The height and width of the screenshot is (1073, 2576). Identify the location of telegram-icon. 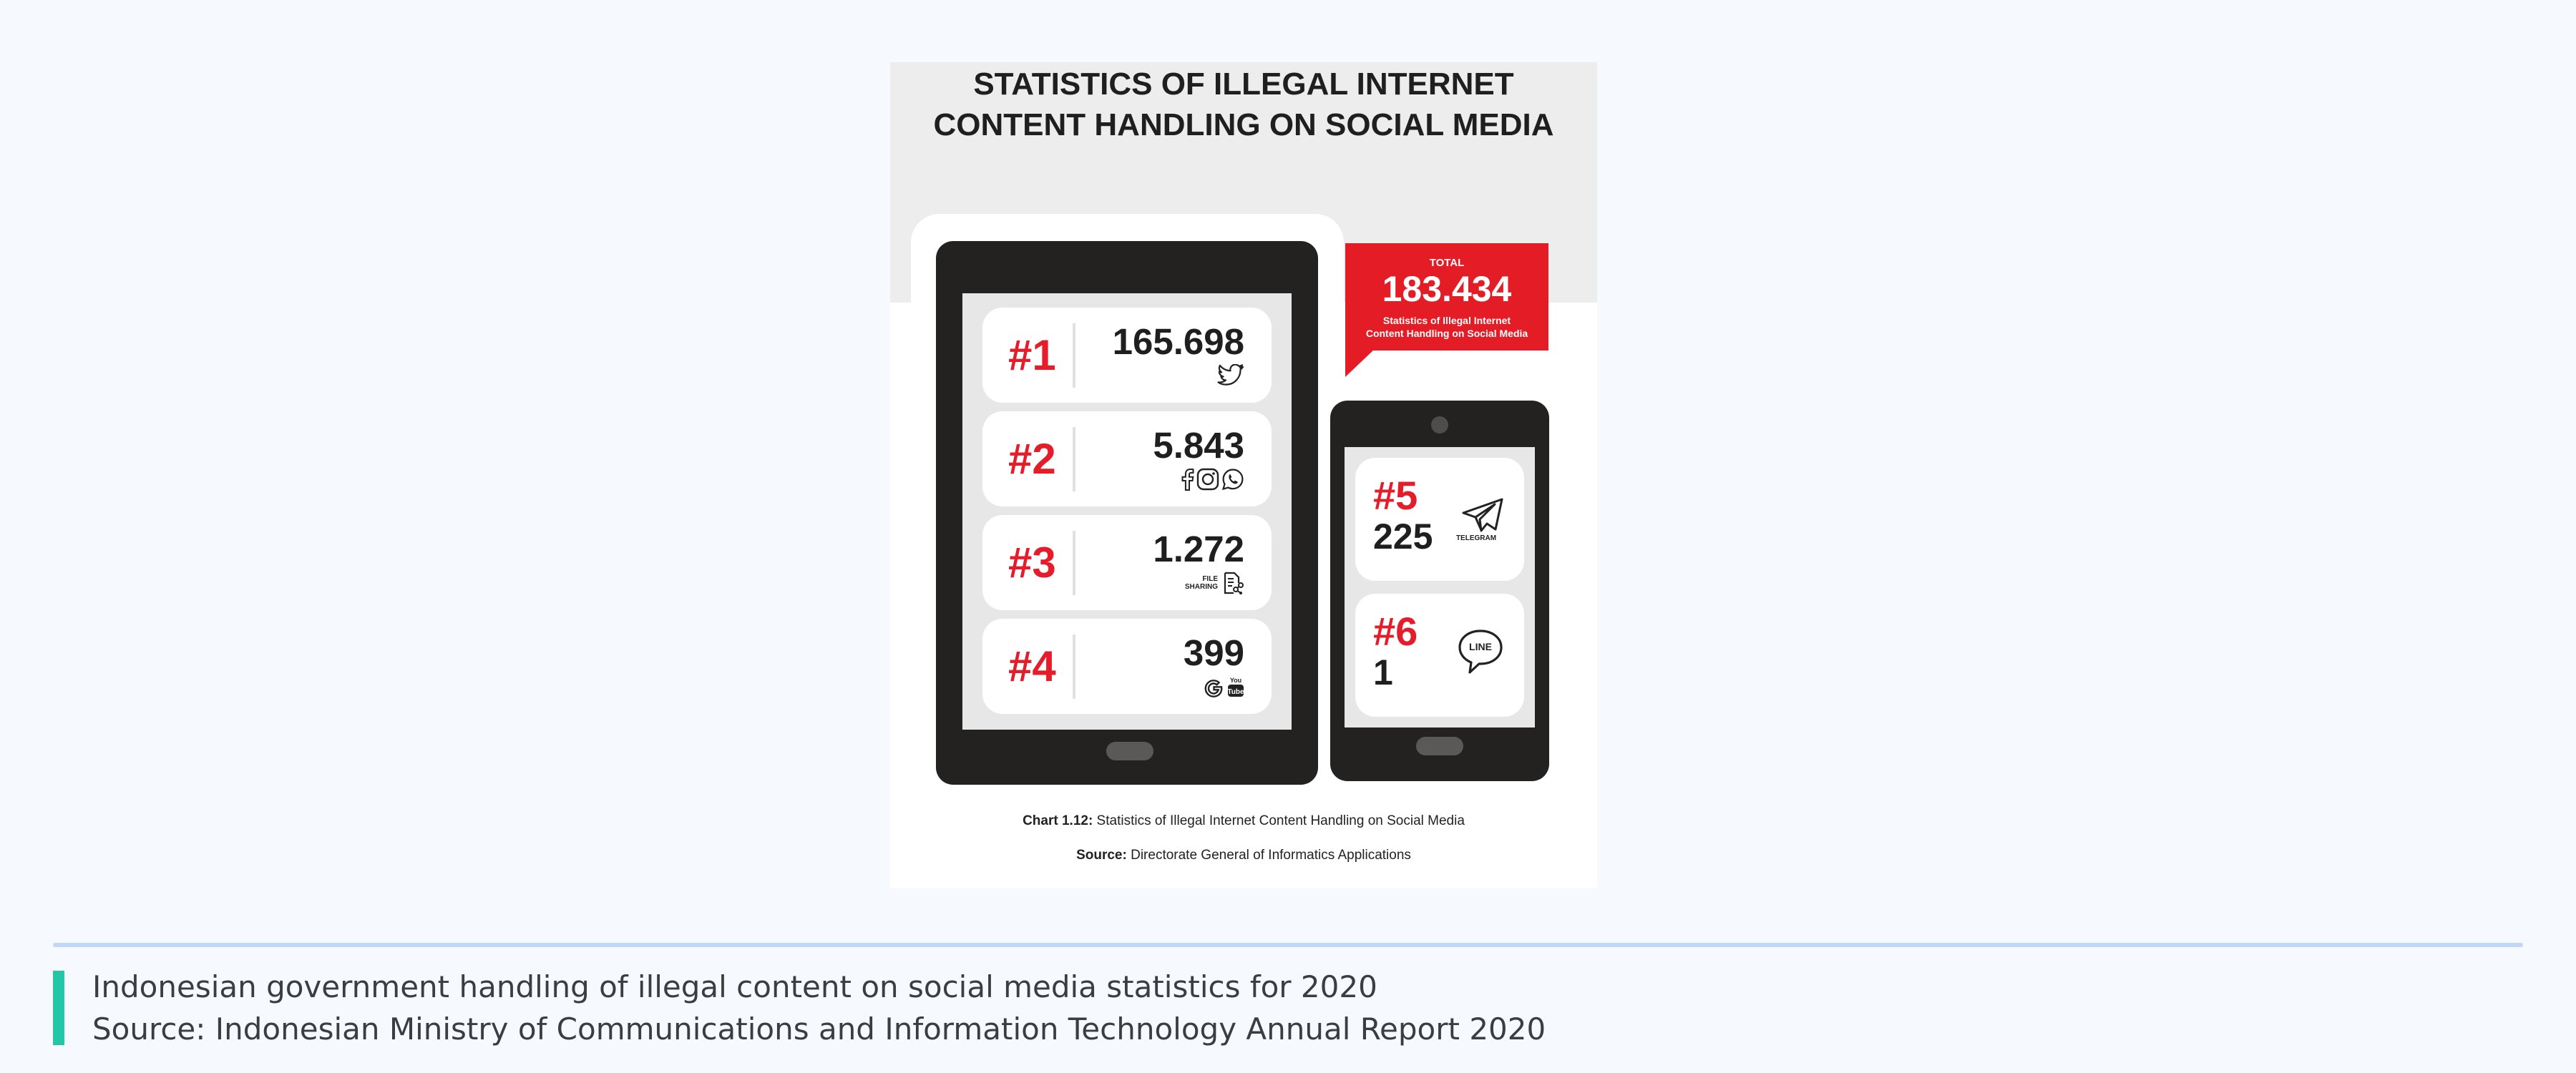
(1482, 515).